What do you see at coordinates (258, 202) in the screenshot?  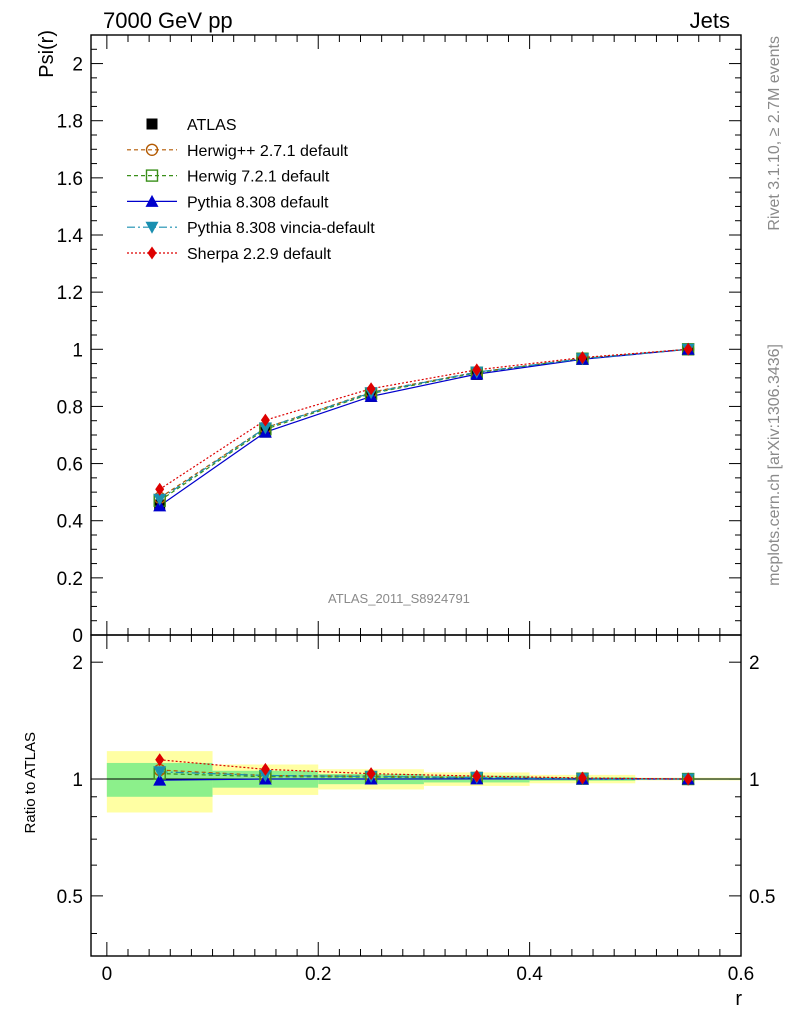 I see `legend-label: Pythia 8.308 default` at bounding box center [258, 202].